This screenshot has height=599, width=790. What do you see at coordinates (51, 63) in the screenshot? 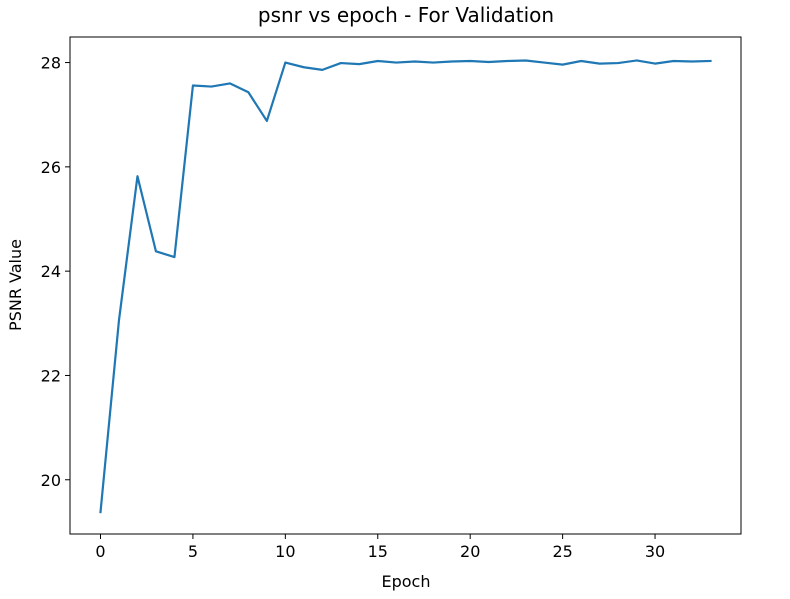
I see `y-tick-label-28: 28` at bounding box center [51, 63].